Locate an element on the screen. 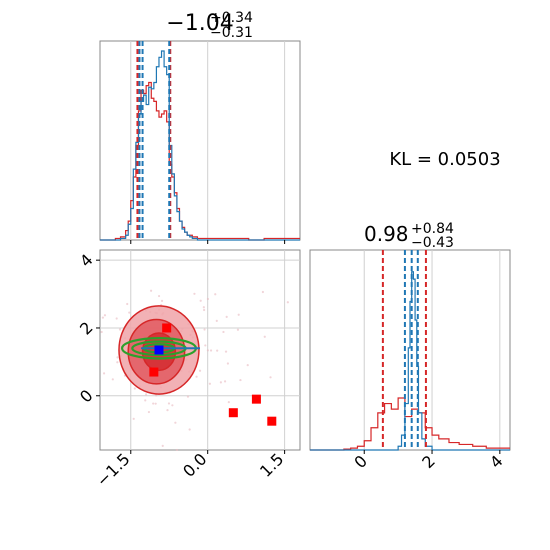  kl-divergence-label: KL = 0.0503 is located at coordinates (444, 159).